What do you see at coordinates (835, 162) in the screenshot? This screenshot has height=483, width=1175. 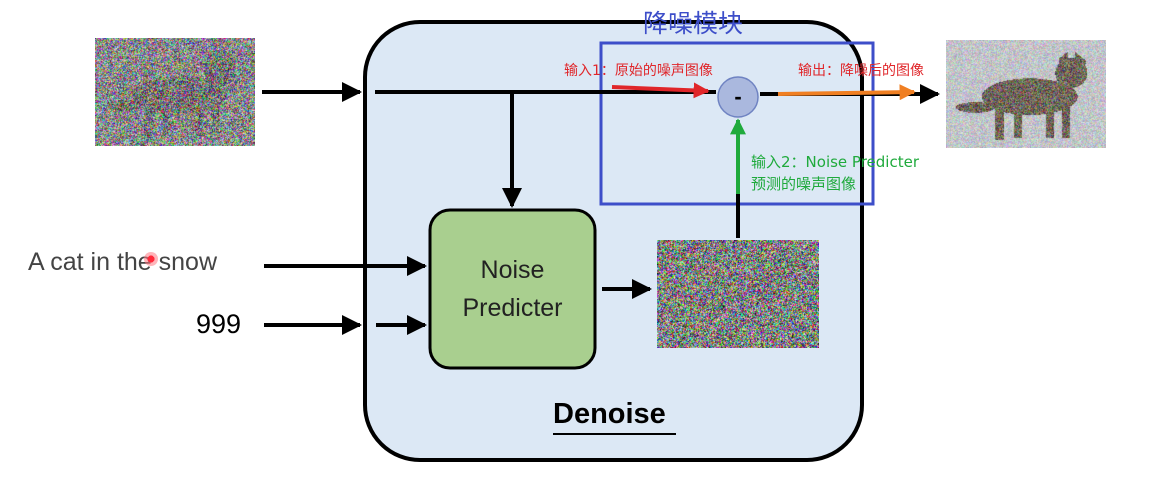 I see `input2-label-line1: 输入2：Noise Predicter` at bounding box center [835, 162].